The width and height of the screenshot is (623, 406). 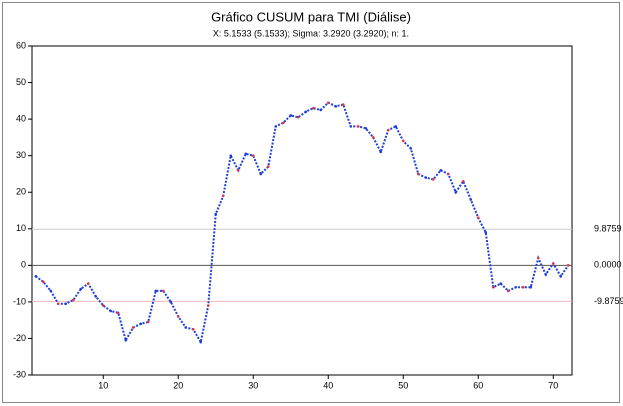 I want to click on x-tick-label: 70, so click(x=553, y=385).